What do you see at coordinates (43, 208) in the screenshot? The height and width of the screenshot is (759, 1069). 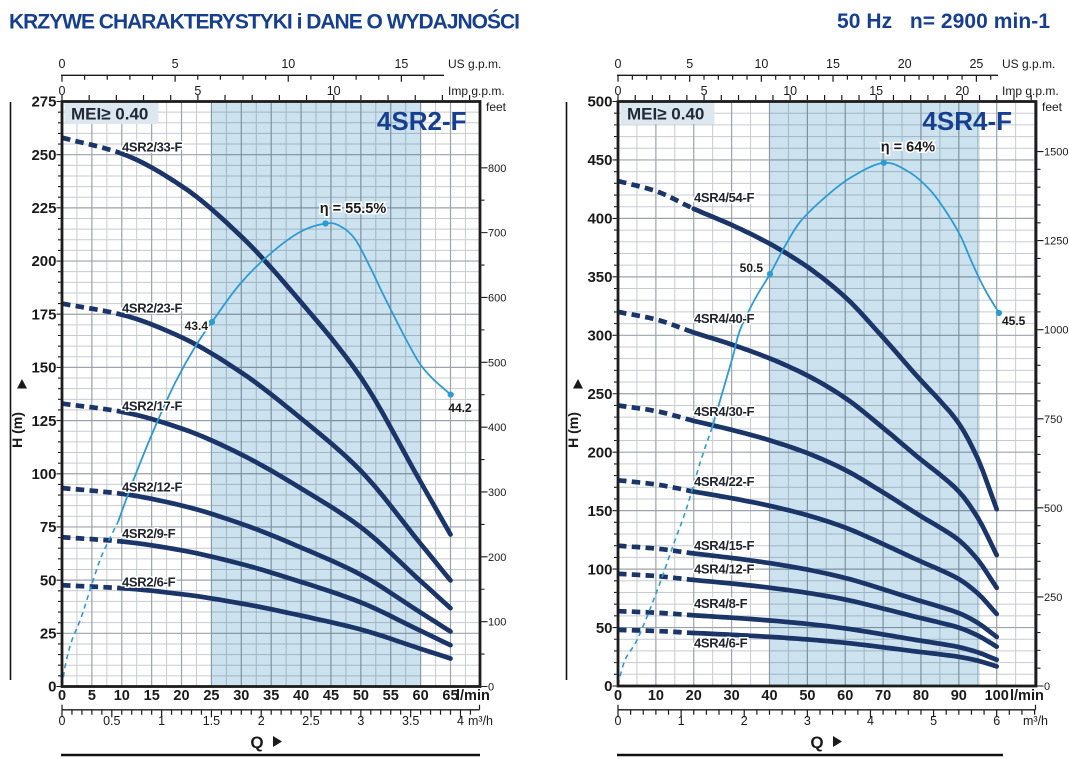 I see `svg-text: 225` at bounding box center [43, 208].